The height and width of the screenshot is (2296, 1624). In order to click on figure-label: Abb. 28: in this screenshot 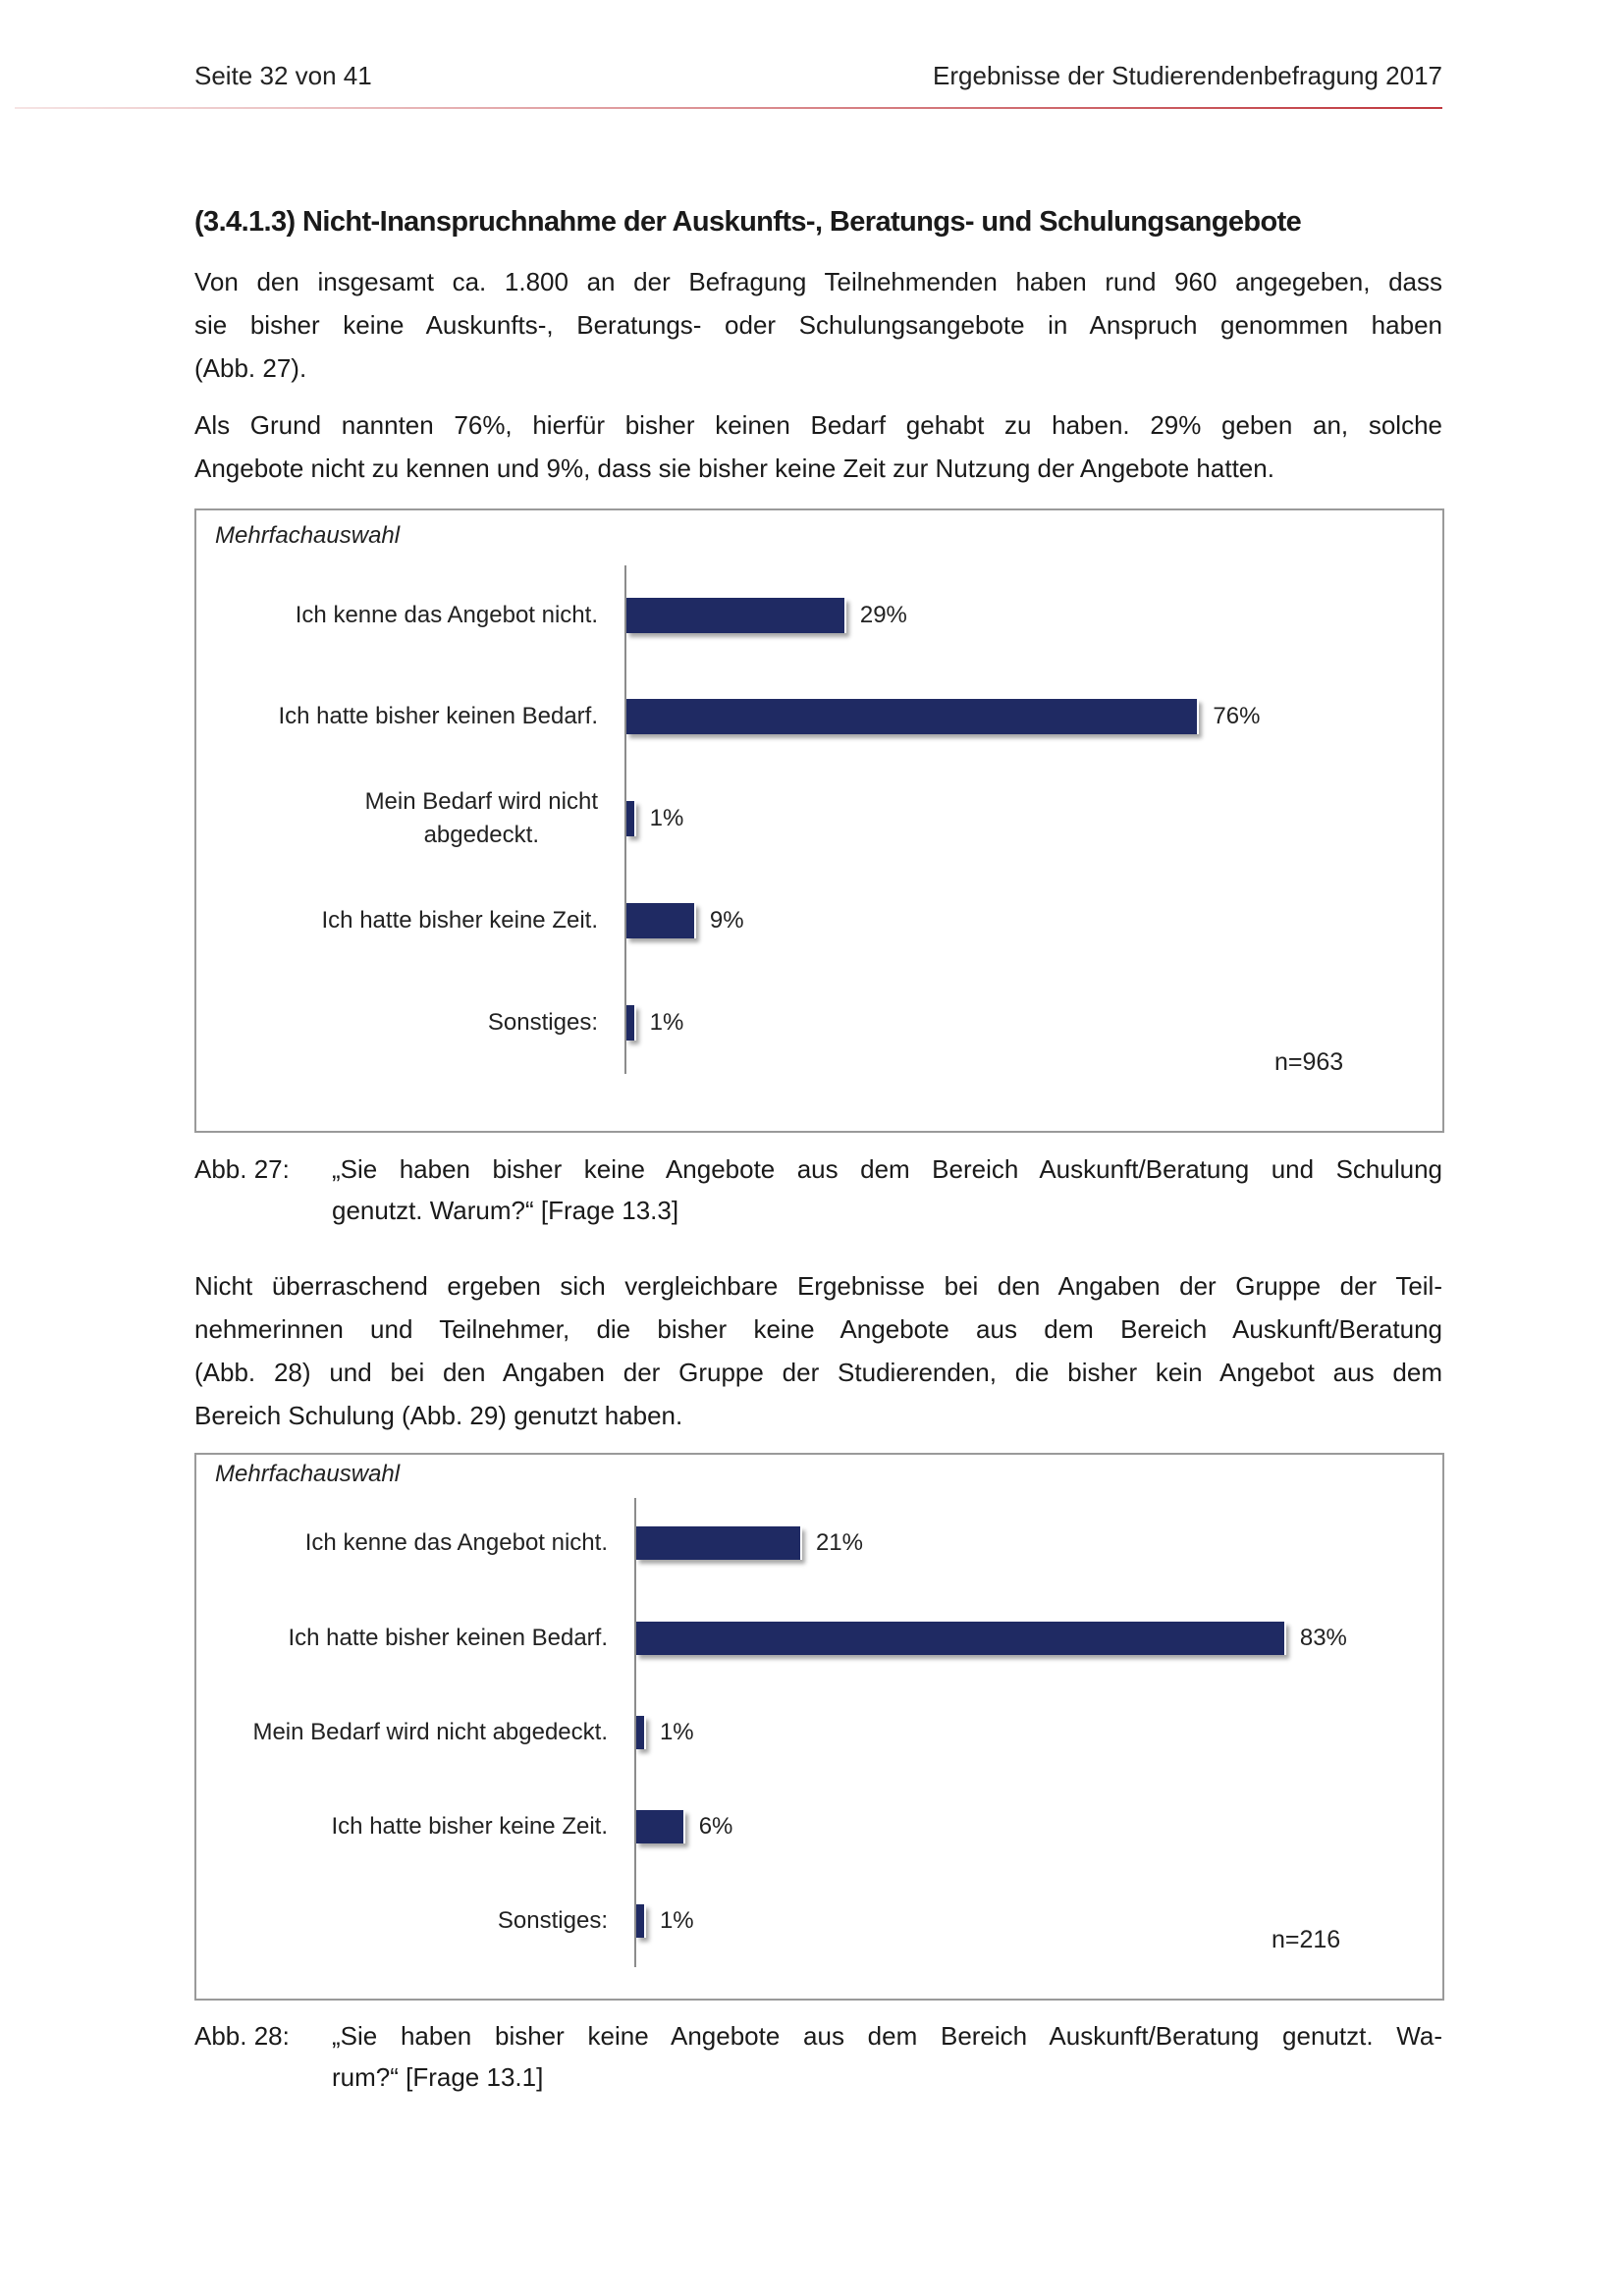, I will do `click(242, 2036)`.